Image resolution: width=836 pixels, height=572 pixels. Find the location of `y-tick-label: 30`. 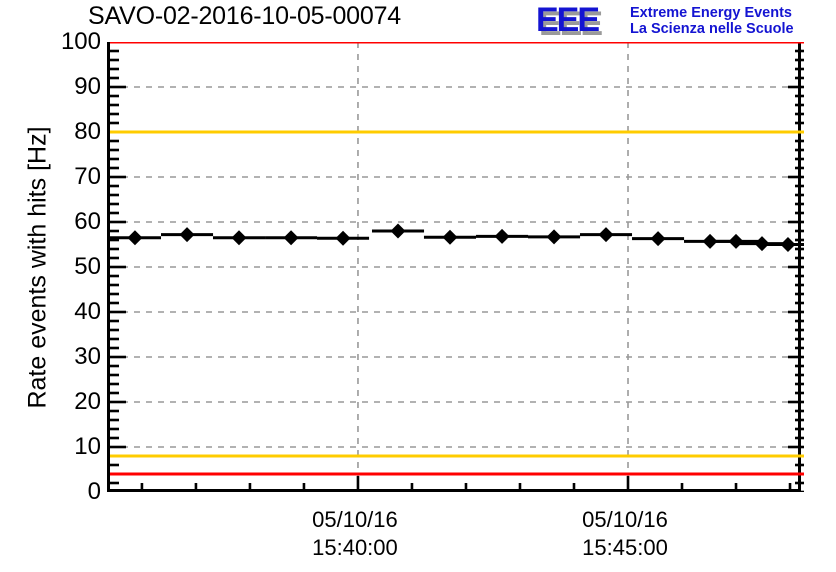

y-tick-label: 30 is located at coordinates (87, 356).